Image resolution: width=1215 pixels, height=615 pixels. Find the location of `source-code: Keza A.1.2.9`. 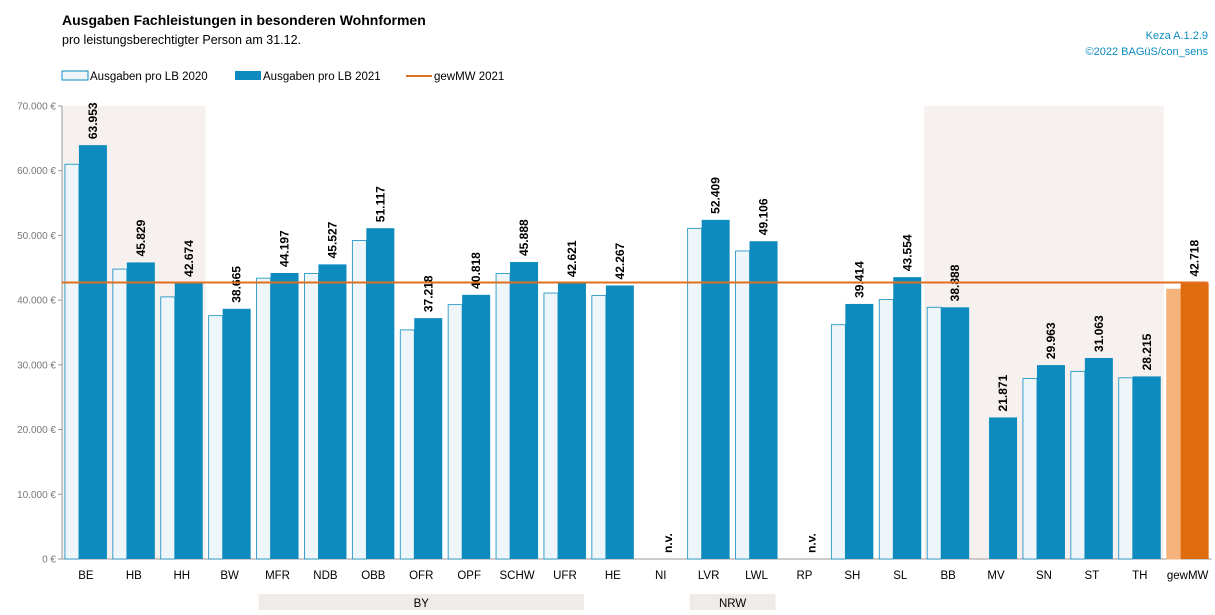

source-code: Keza A.1.2.9 is located at coordinates (1177, 36).